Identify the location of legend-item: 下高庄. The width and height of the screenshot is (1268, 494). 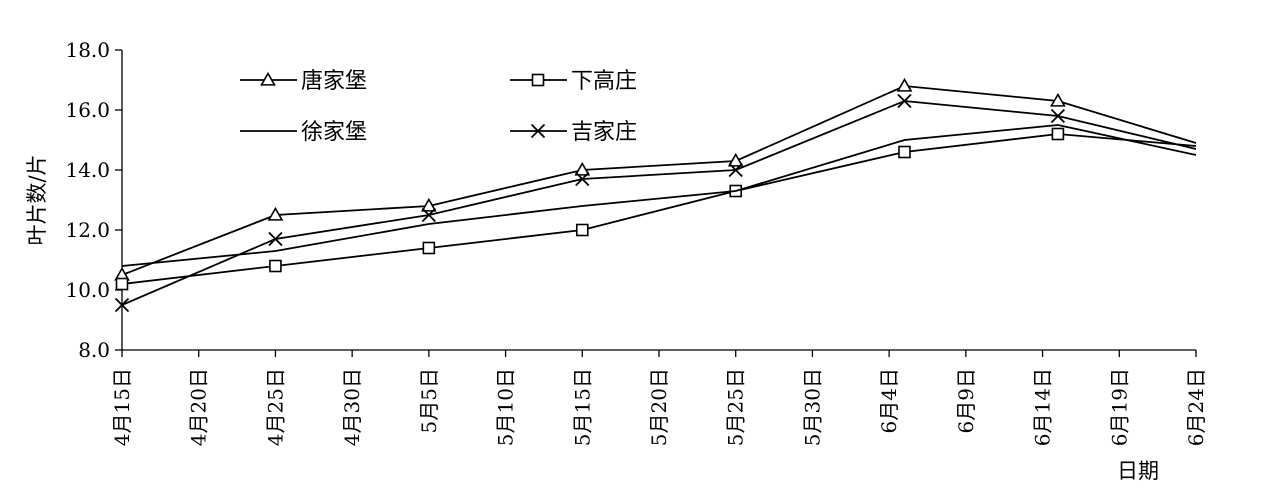
(573, 81).